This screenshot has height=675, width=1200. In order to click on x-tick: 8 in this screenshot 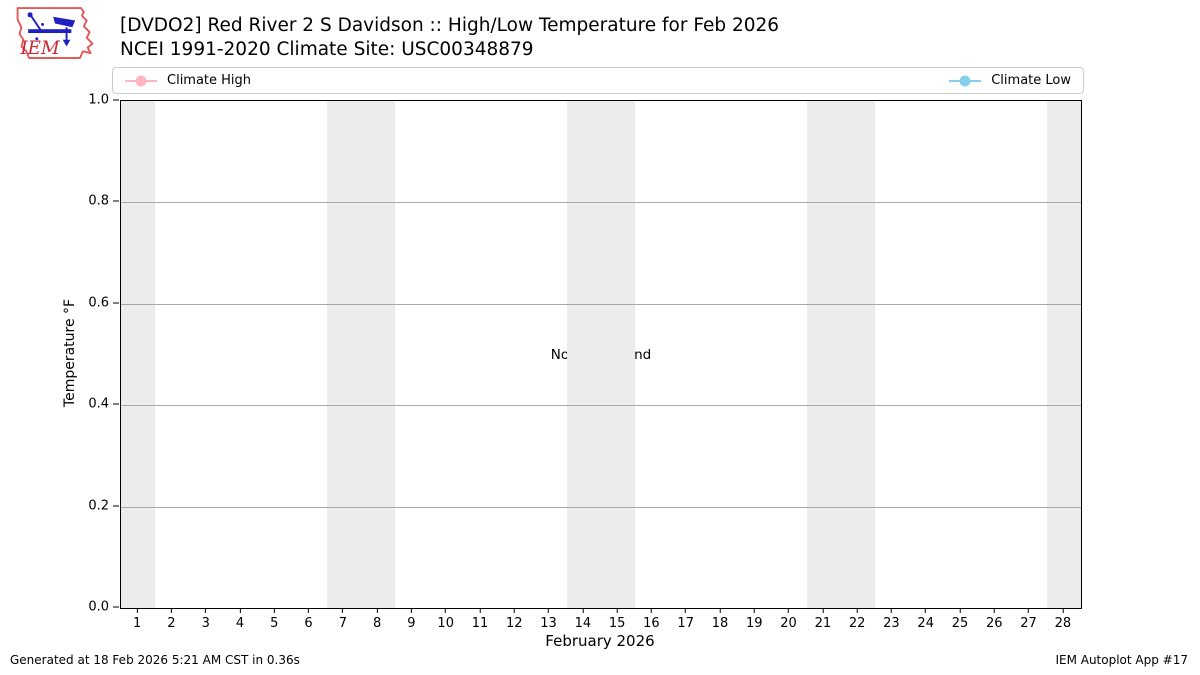, I will do `click(377, 619)`.